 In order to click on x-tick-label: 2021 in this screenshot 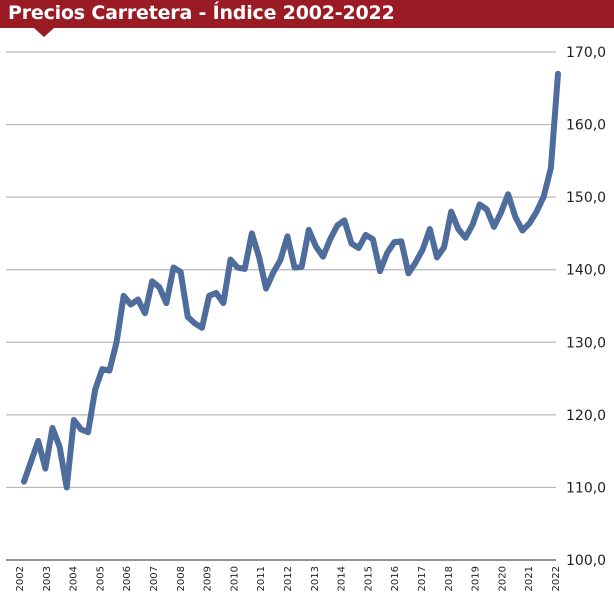, I will do `click(529, 578)`.